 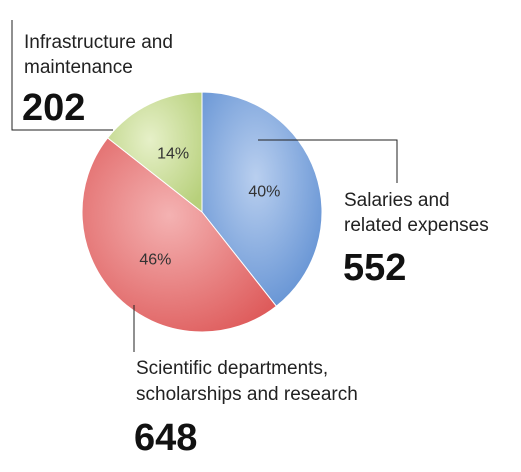 What do you see at coordinates (397, 200) in the screenshot?
I see `slice-label-salaries-line1: Salaries and` at bounding box center [397, 200].